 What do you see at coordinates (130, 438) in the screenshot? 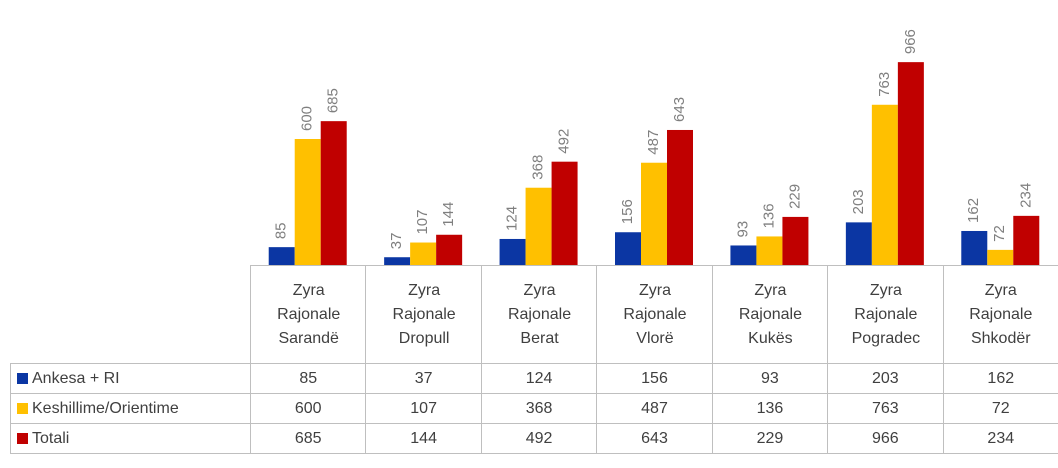
I see `legend-cell: Totali` at bounding box center [130, 438].